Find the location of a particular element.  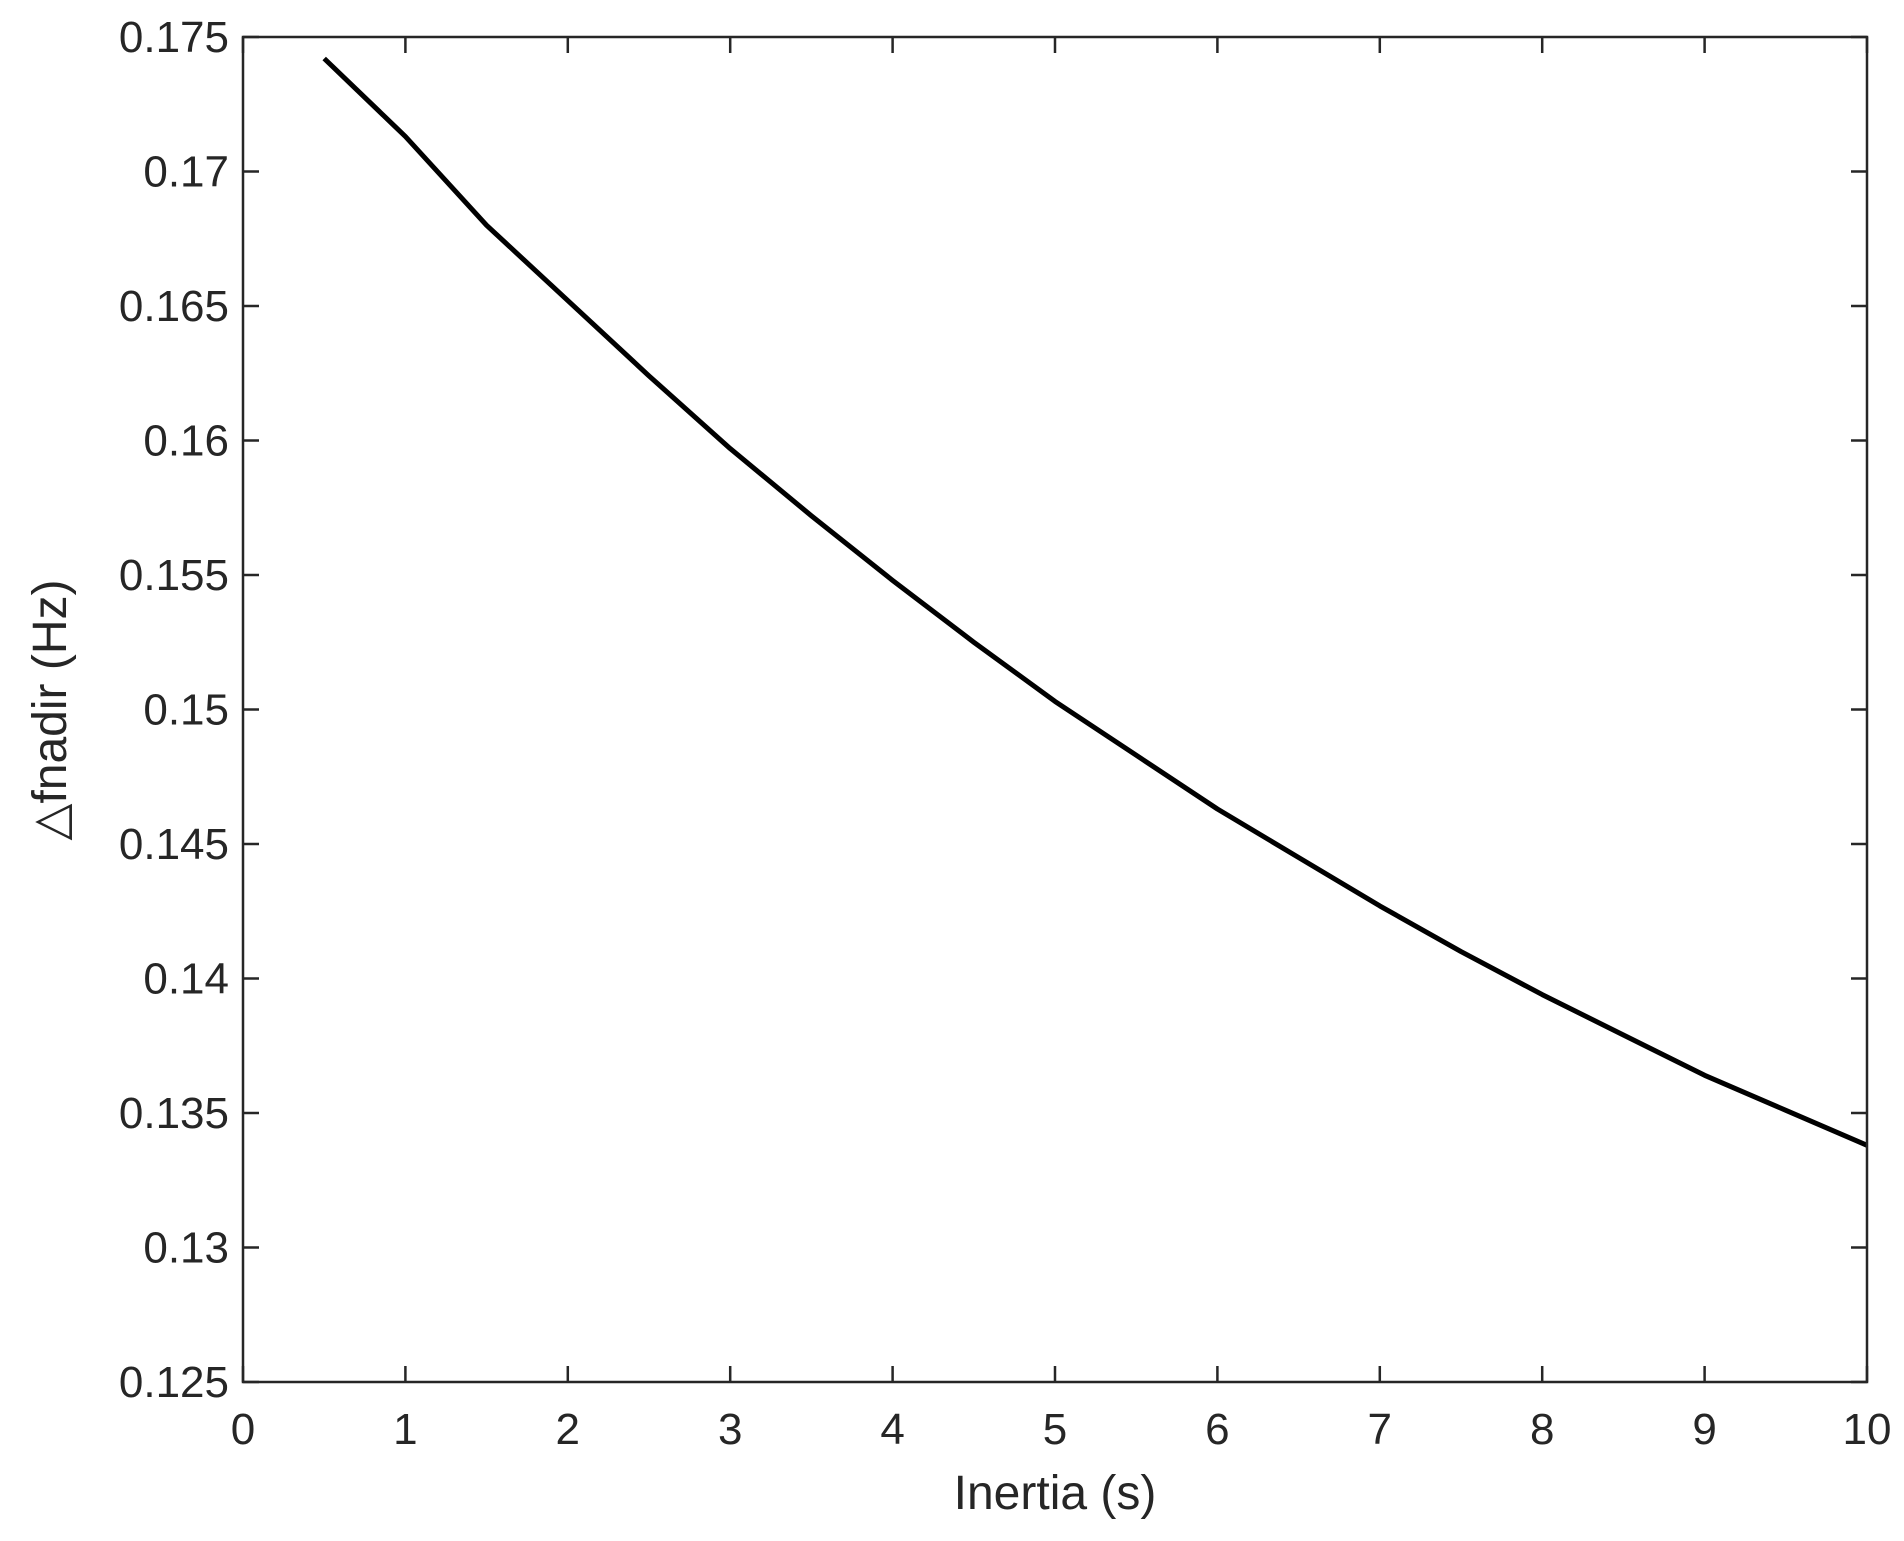

y-tick-label: 0.16 is located at coordinates (186, 441).